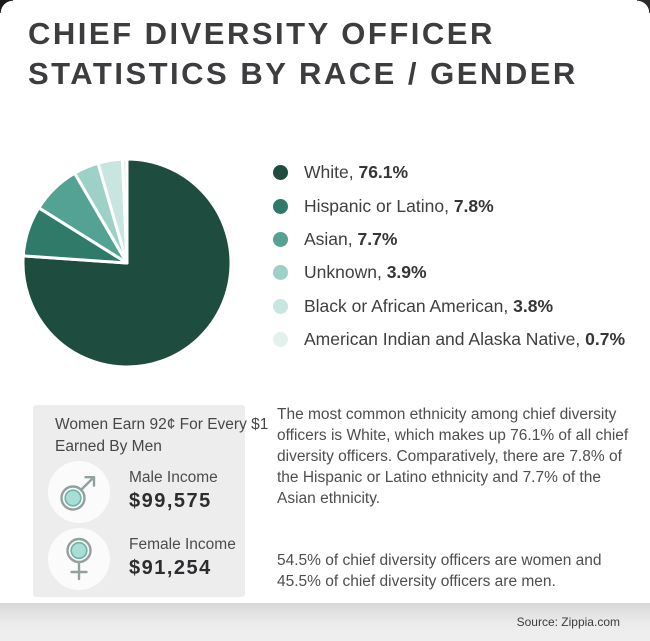 The height and width of the screenshot is (641, 650). What do you see at coordinates (303, 73) in the screenshot?
I see `page-title-line-2: STATISTICS BY RACE / GENDER` at bounding box center [303, 73].